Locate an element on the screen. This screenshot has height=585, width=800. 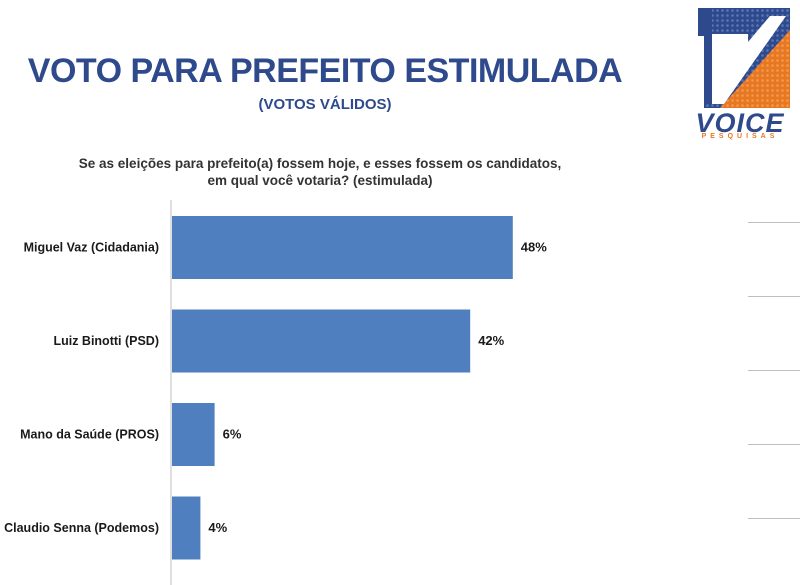
category-label: Claudio Senna (Podemos) is located at coordinates (81, 528).